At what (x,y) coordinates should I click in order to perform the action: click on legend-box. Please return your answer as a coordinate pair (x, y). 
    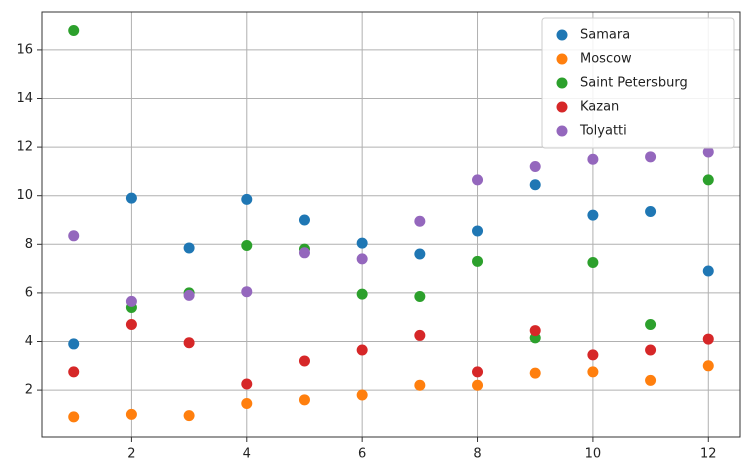
    Looking at the image, I should click on (638, 83).